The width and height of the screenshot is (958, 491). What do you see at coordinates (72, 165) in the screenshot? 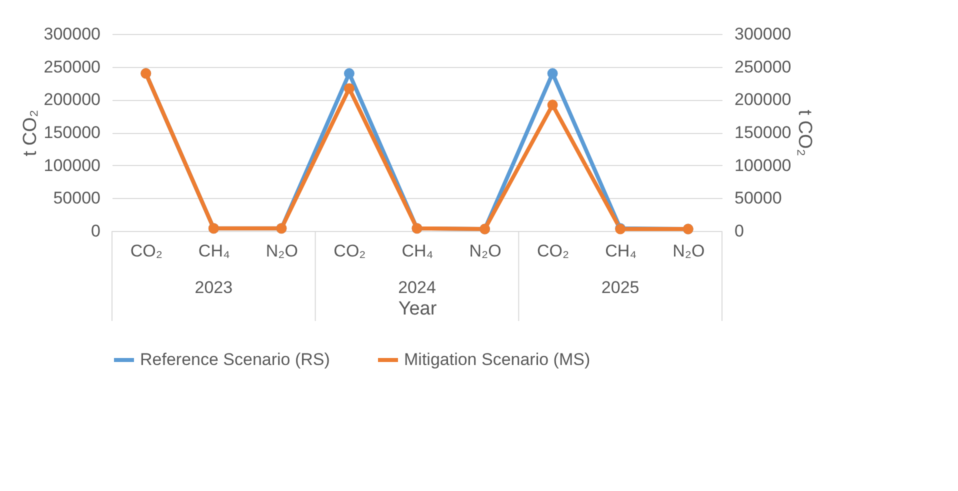
I see `y-tick-label: 100000` at bounding box center [72, 165].